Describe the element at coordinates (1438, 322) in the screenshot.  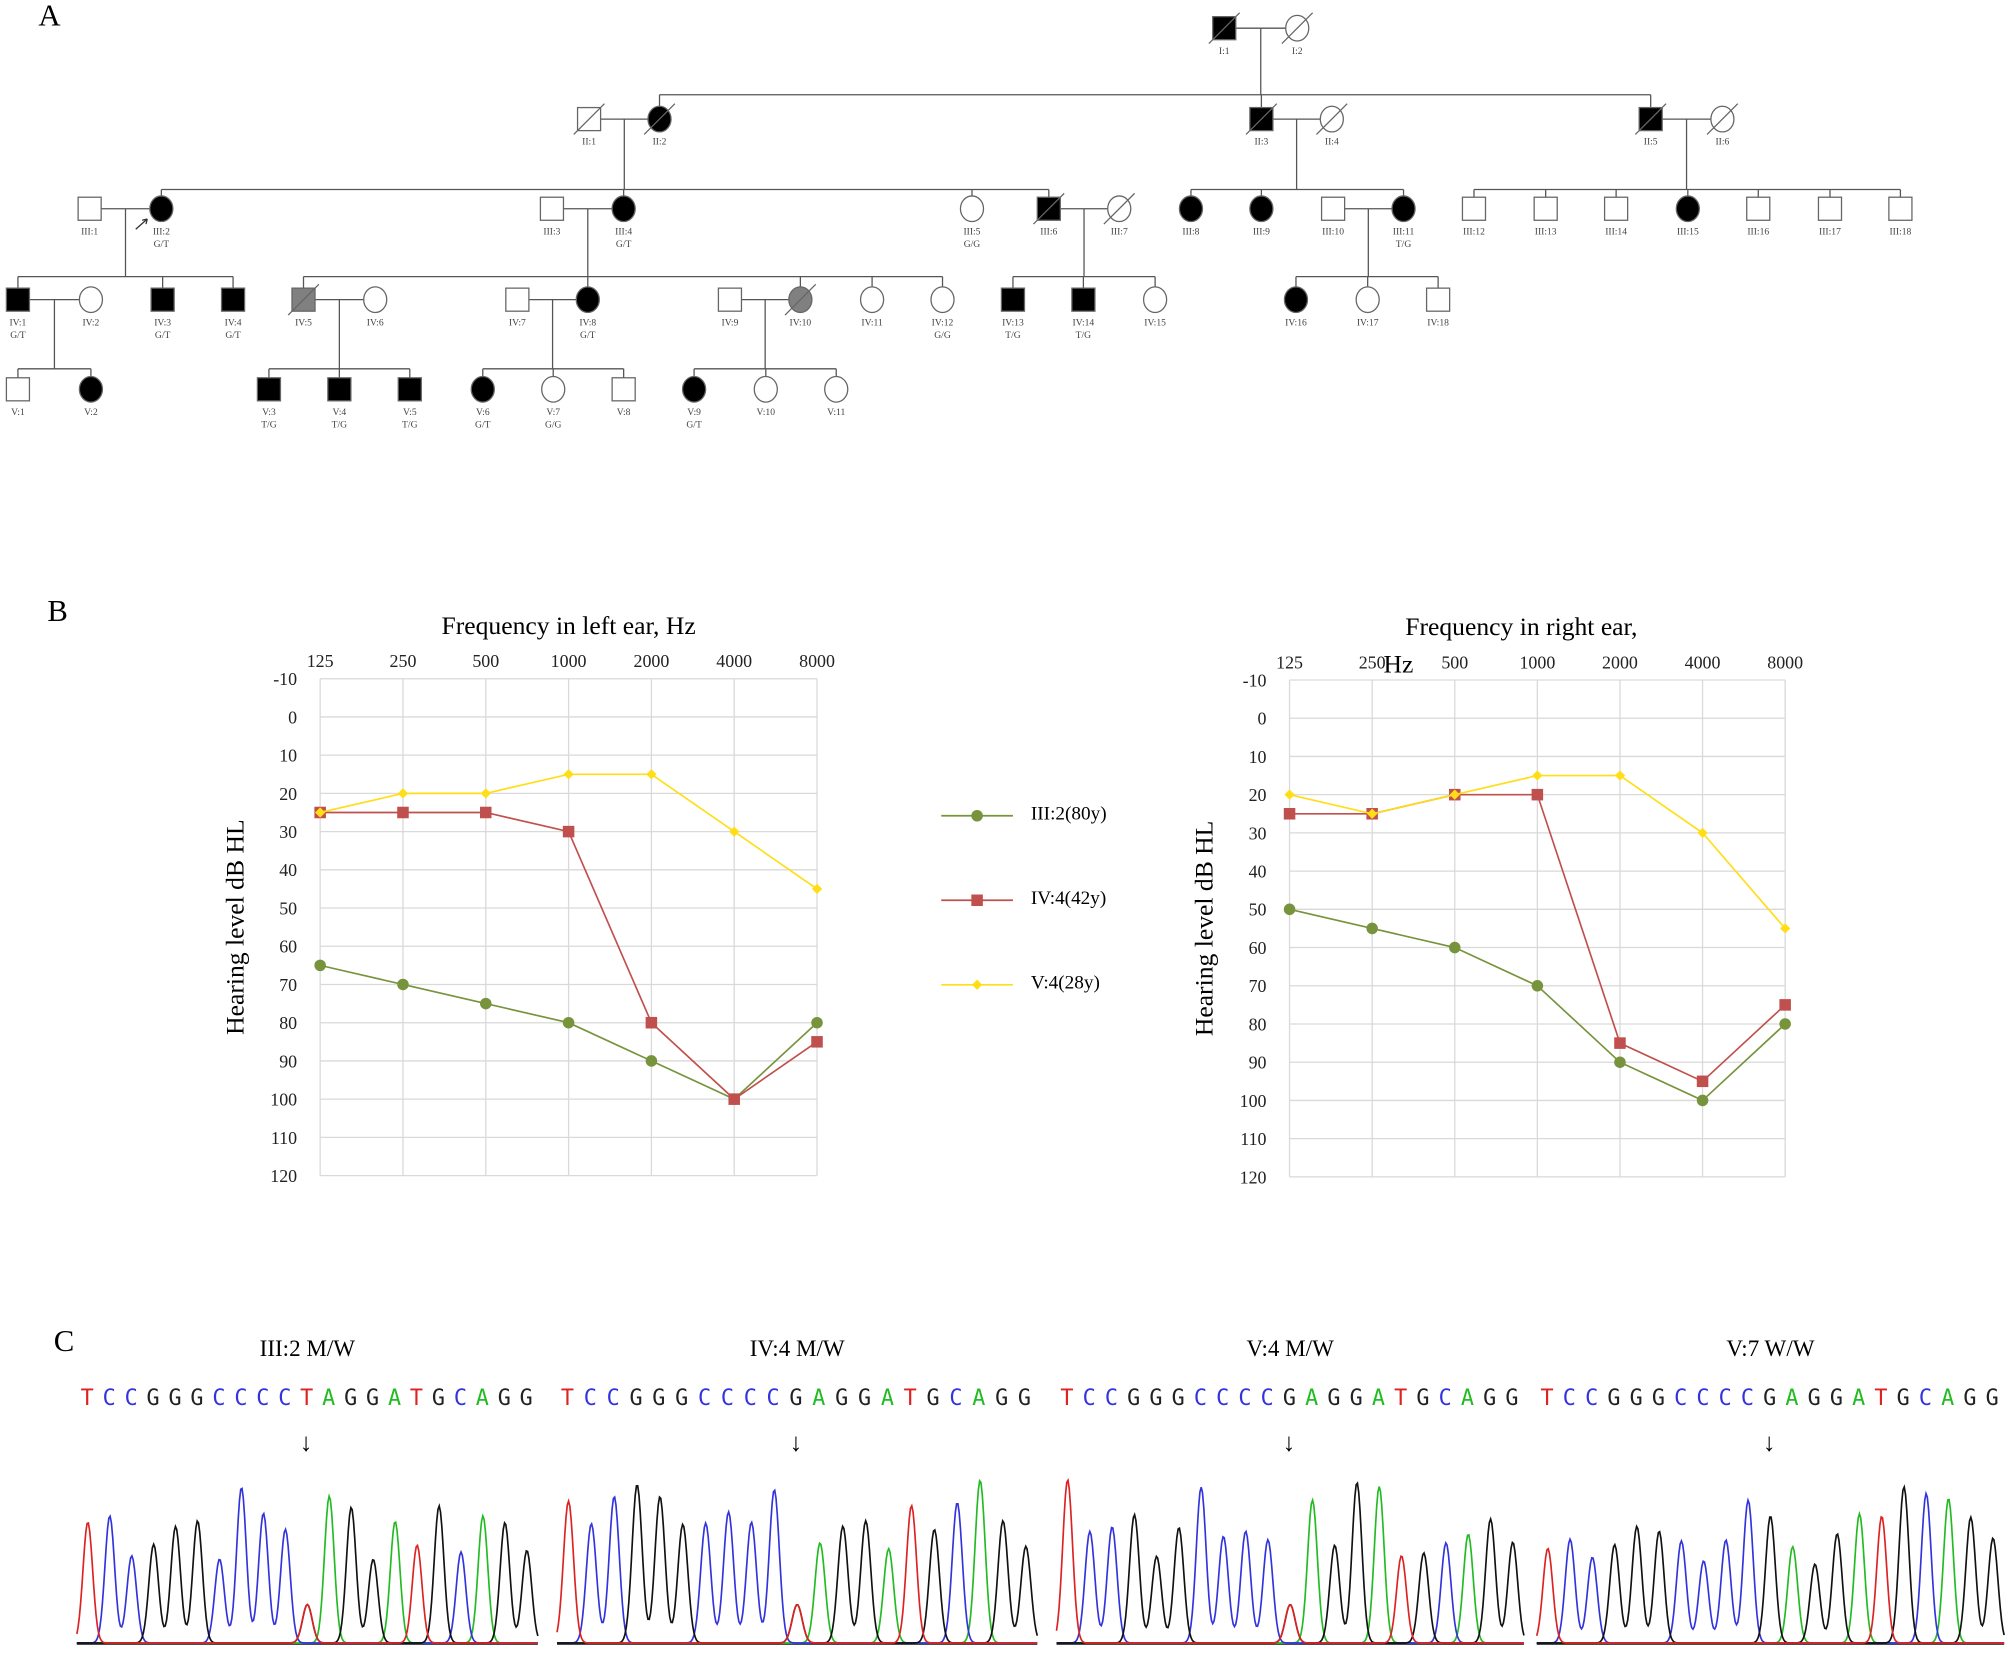
I see `individual-id: IV:18` at that location.